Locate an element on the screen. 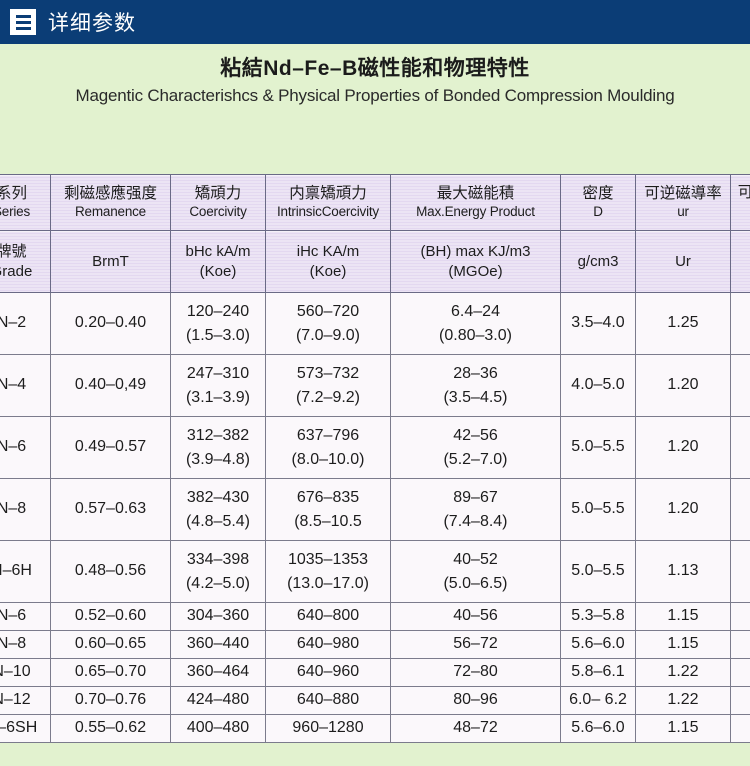  cell-density-value: 5.3–5.8 is located at coordinates (598, 616).